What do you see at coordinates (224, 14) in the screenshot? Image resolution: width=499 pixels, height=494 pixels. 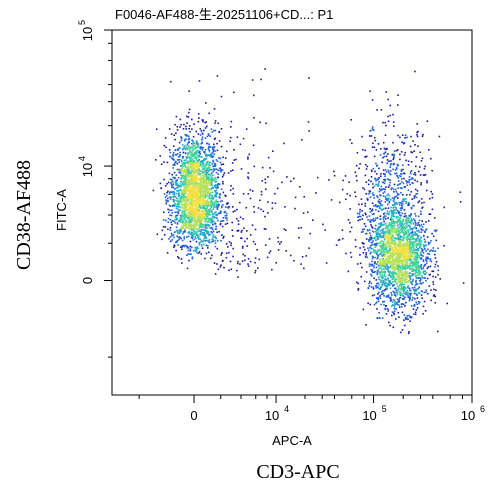 I see `plot-title: F0046-AF488-生-20251106+CD...: P1` at bounding box center [224, 14].